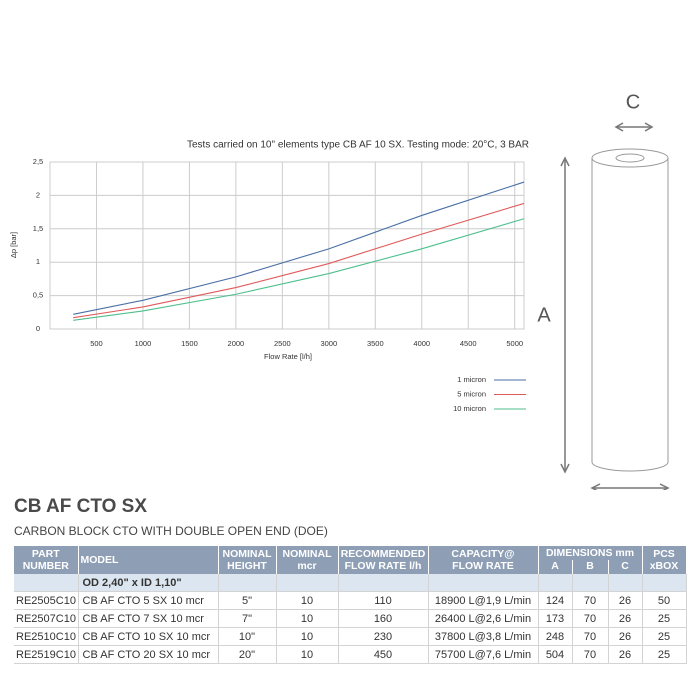 This screenshot has width=700, height=700. I want to click on table-cell: CB AF CTO 10 SX 10 mcr, so click(148, 636).